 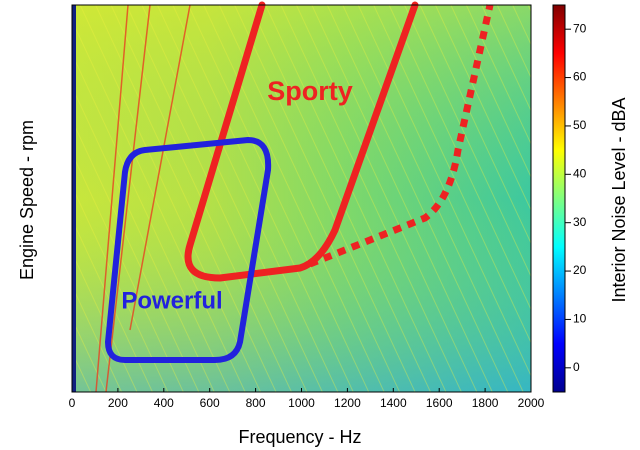 I want to click on colorbar-tick-label: 30, so click(x=580, y=222).